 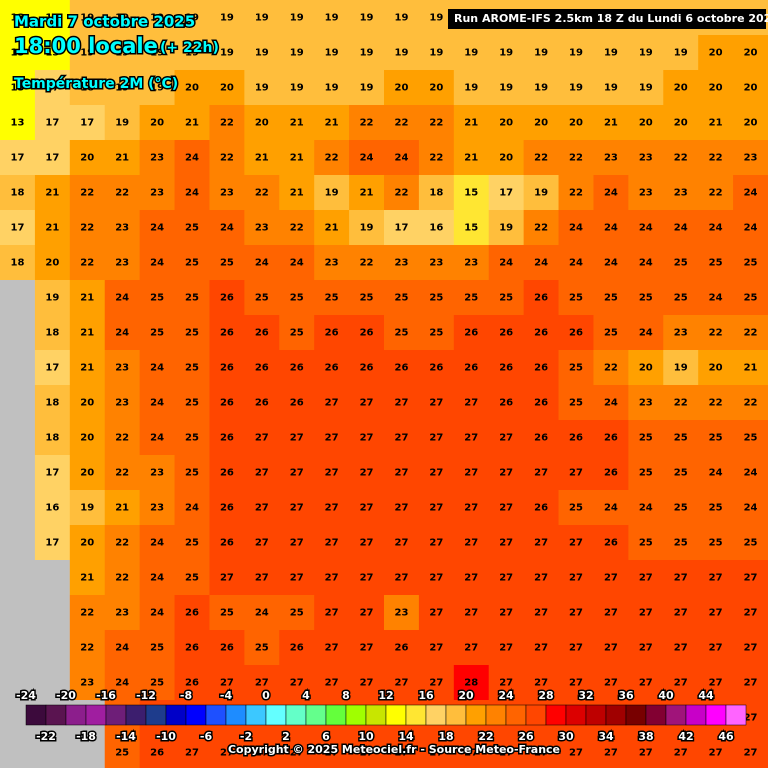 I want to click on legend-label: -12, so click(x=146, y=695).